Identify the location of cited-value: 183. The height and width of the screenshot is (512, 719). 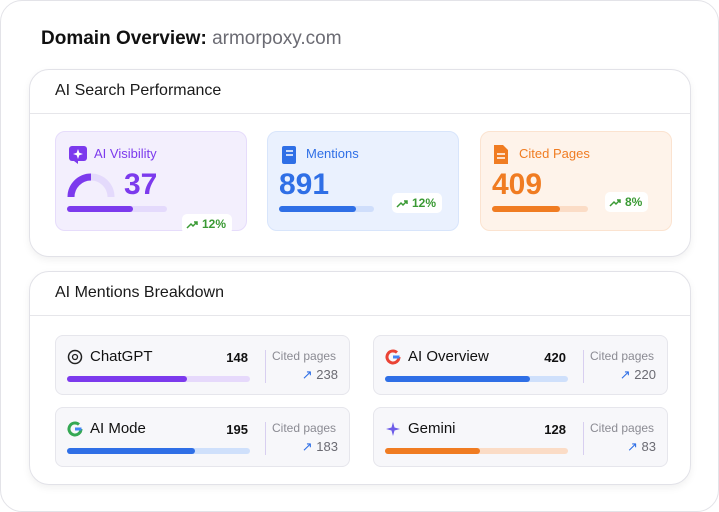
(327, 446).